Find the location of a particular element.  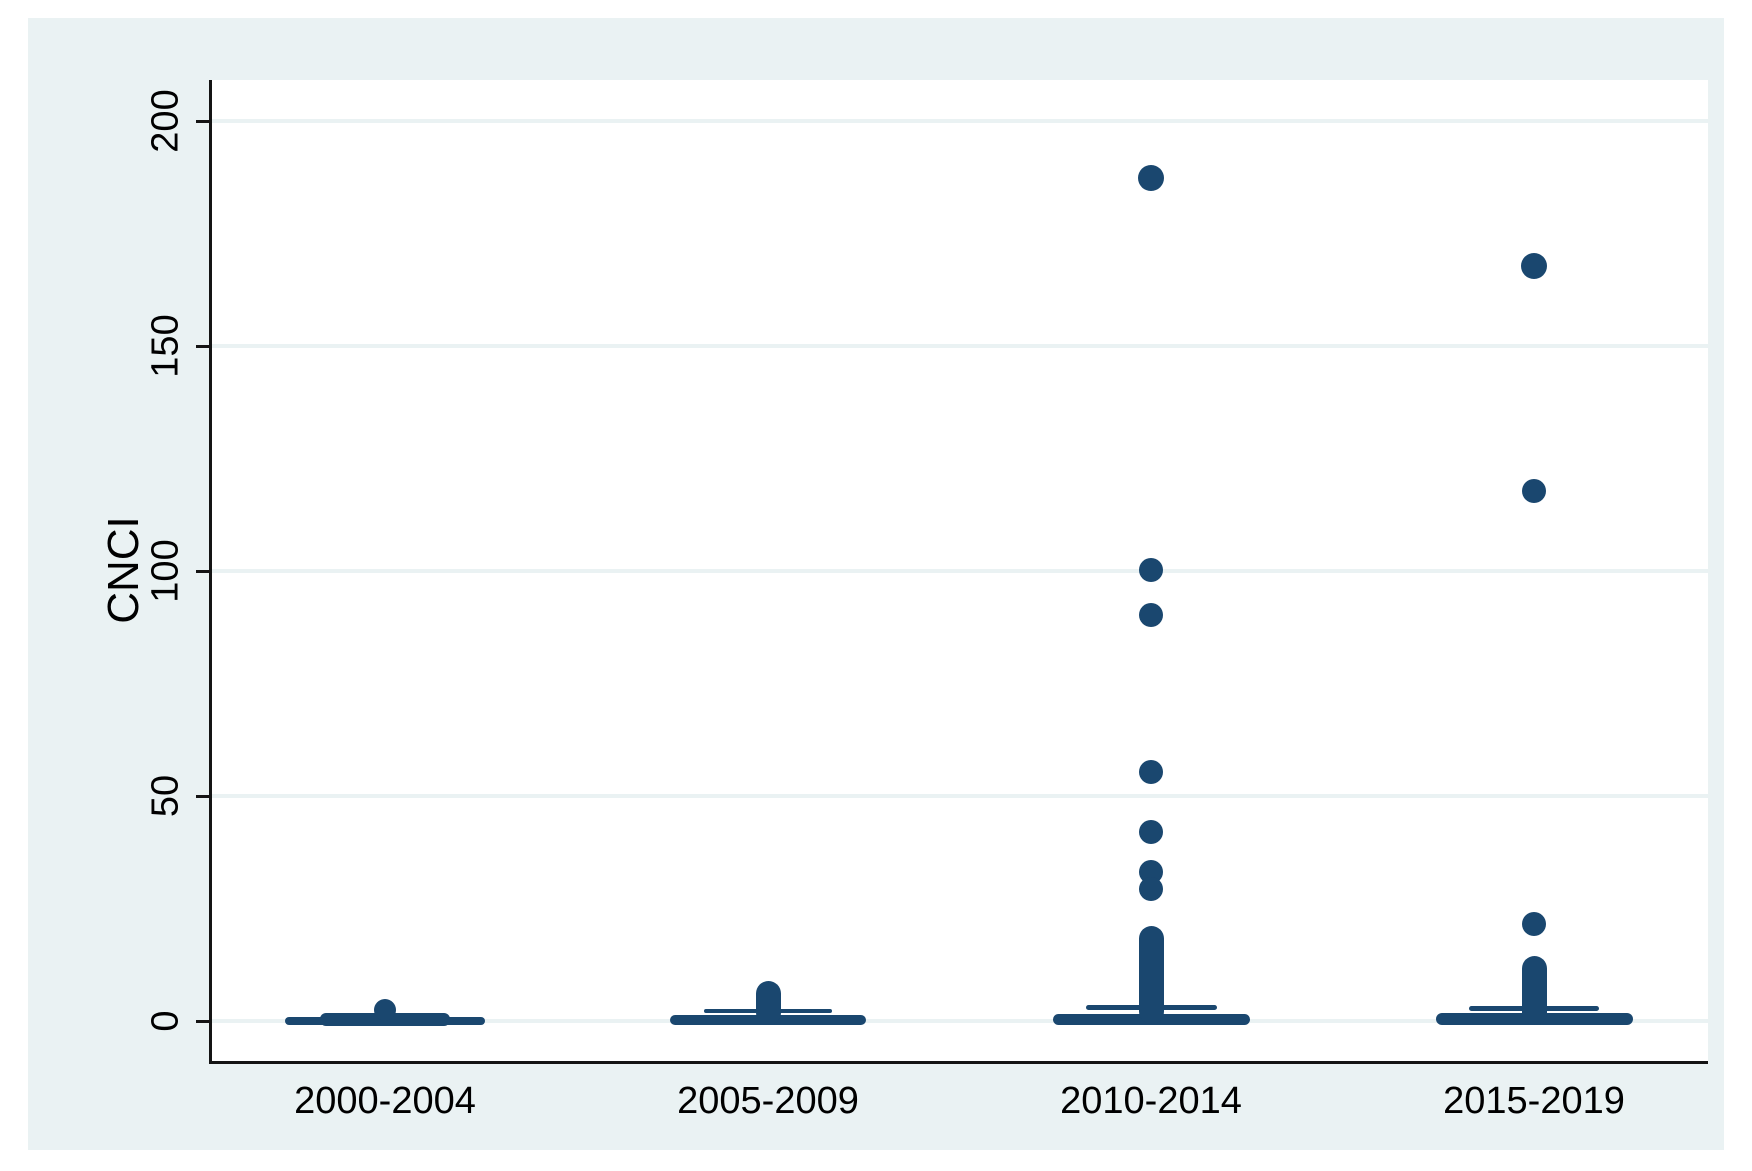

y-tick-label: 200 is located at coordinates (165, 121).